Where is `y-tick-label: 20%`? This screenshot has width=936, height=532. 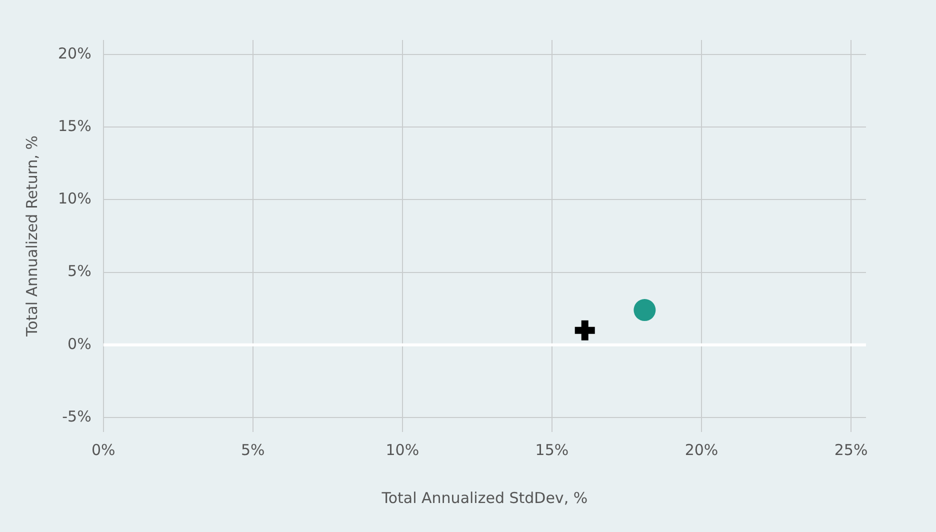
y-tick-label: 20% is located at coordinates (75, 53).